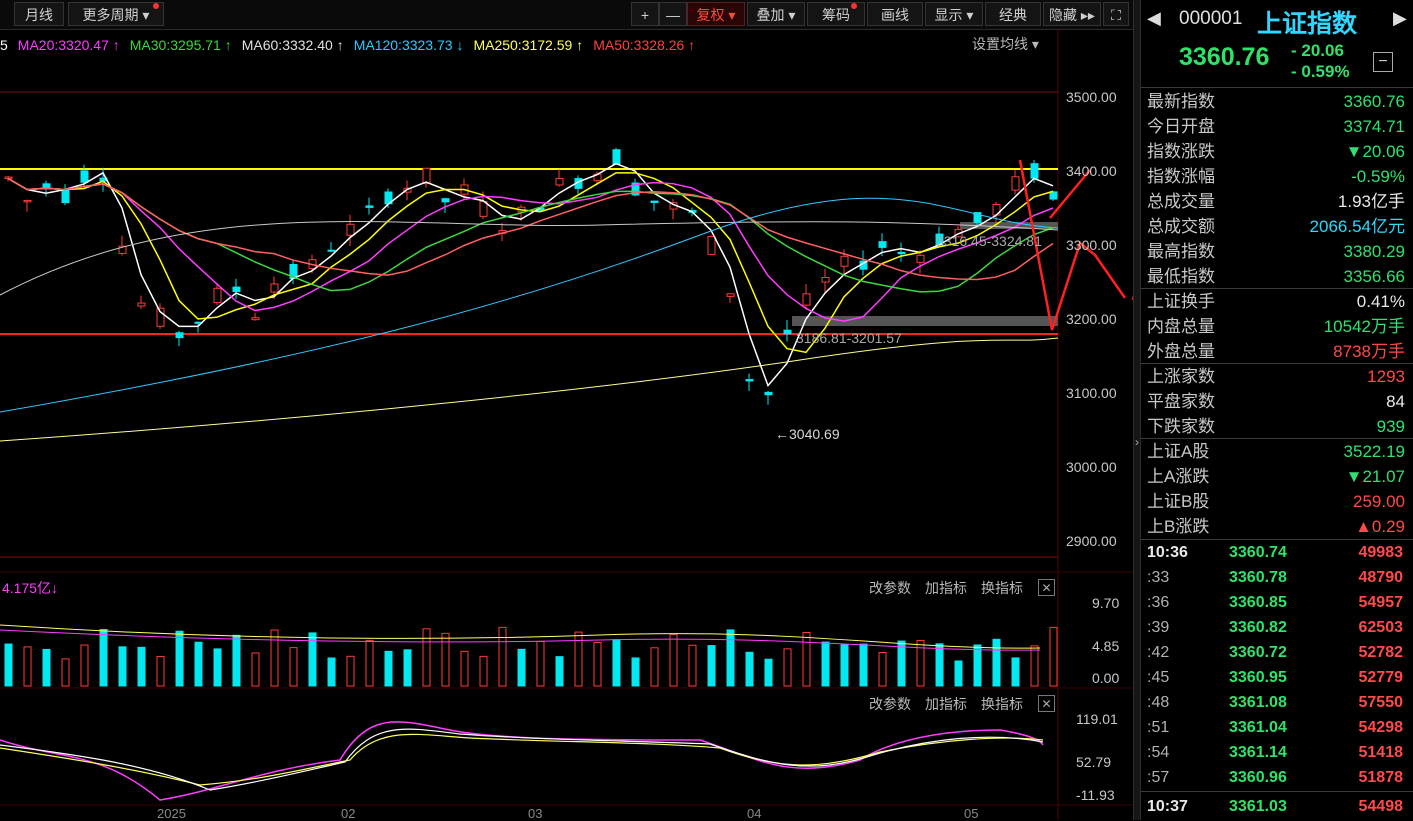 This screenshot has height=821, width=1413. Describe the element at coordinates (1181, 301) in the screenshot. I see `stat-key: 上证换手` at that location.